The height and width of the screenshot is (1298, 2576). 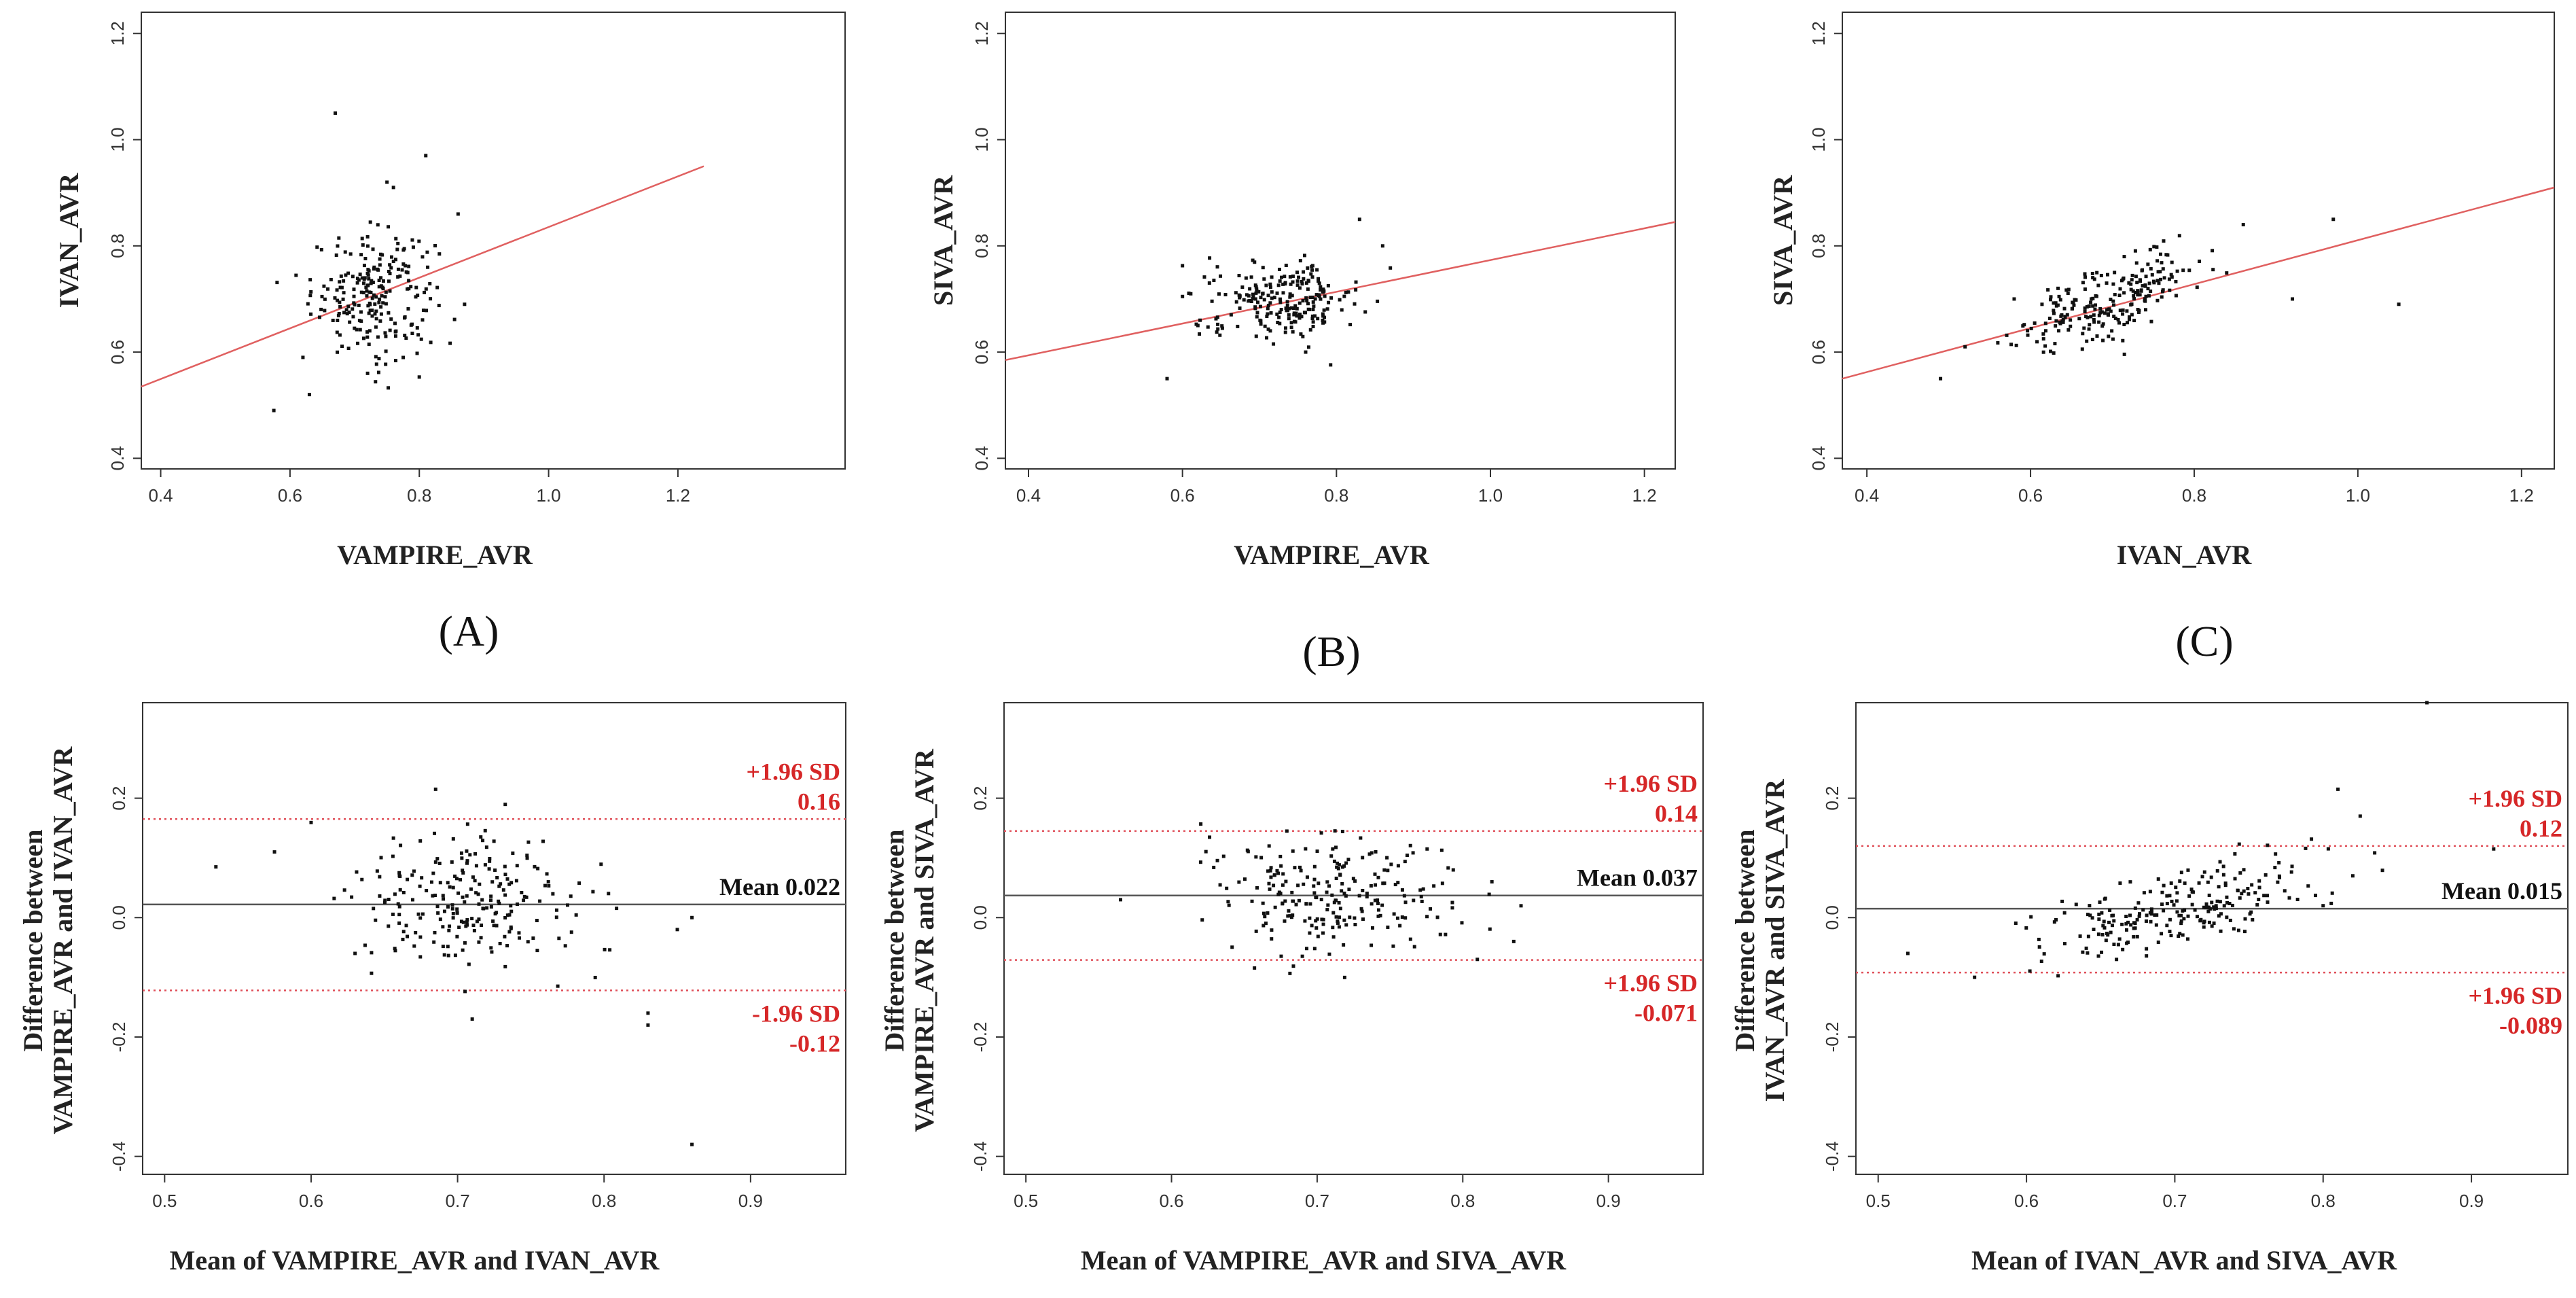 What do you see at coordinates (1825, 245) in the screenshot?
I see `y-axis: 0.4 0.6 0.8 1.0 1.2` at bounding box center [1825, 245].